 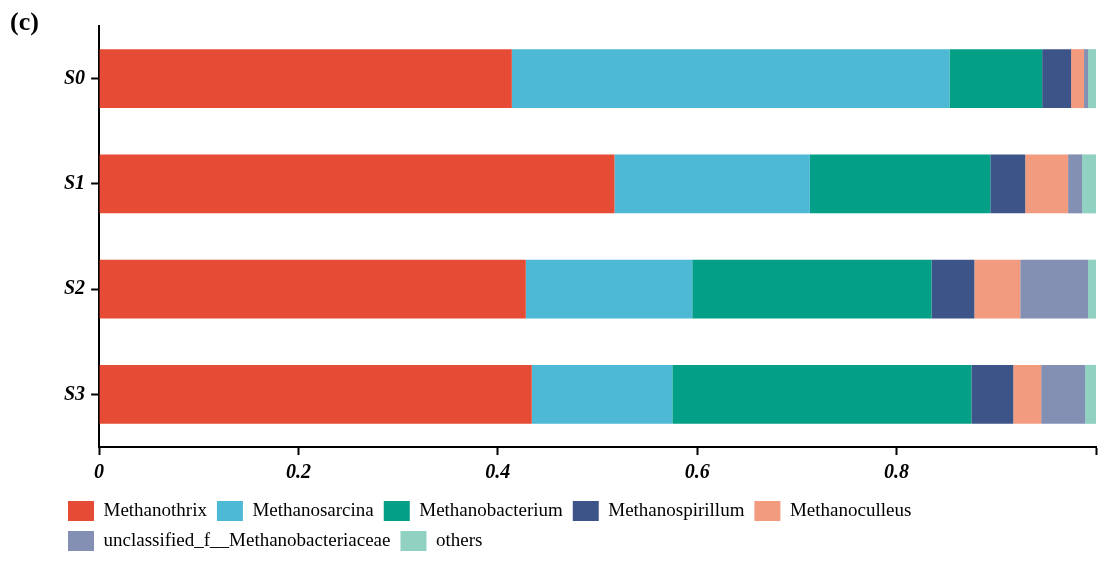 I want to click on y-tick-label: S2, so click(x=75, y=287).